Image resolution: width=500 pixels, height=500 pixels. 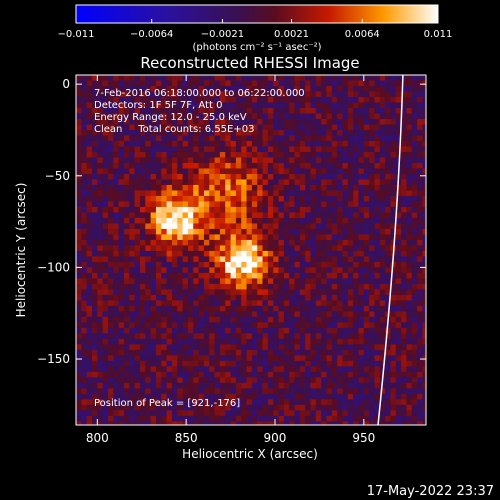 What do you see at coordinates (21, 250) in the screenshot?
I see `y-axis-label: Heliocentric Y (arcsec)` at bounding box center [21, 250].